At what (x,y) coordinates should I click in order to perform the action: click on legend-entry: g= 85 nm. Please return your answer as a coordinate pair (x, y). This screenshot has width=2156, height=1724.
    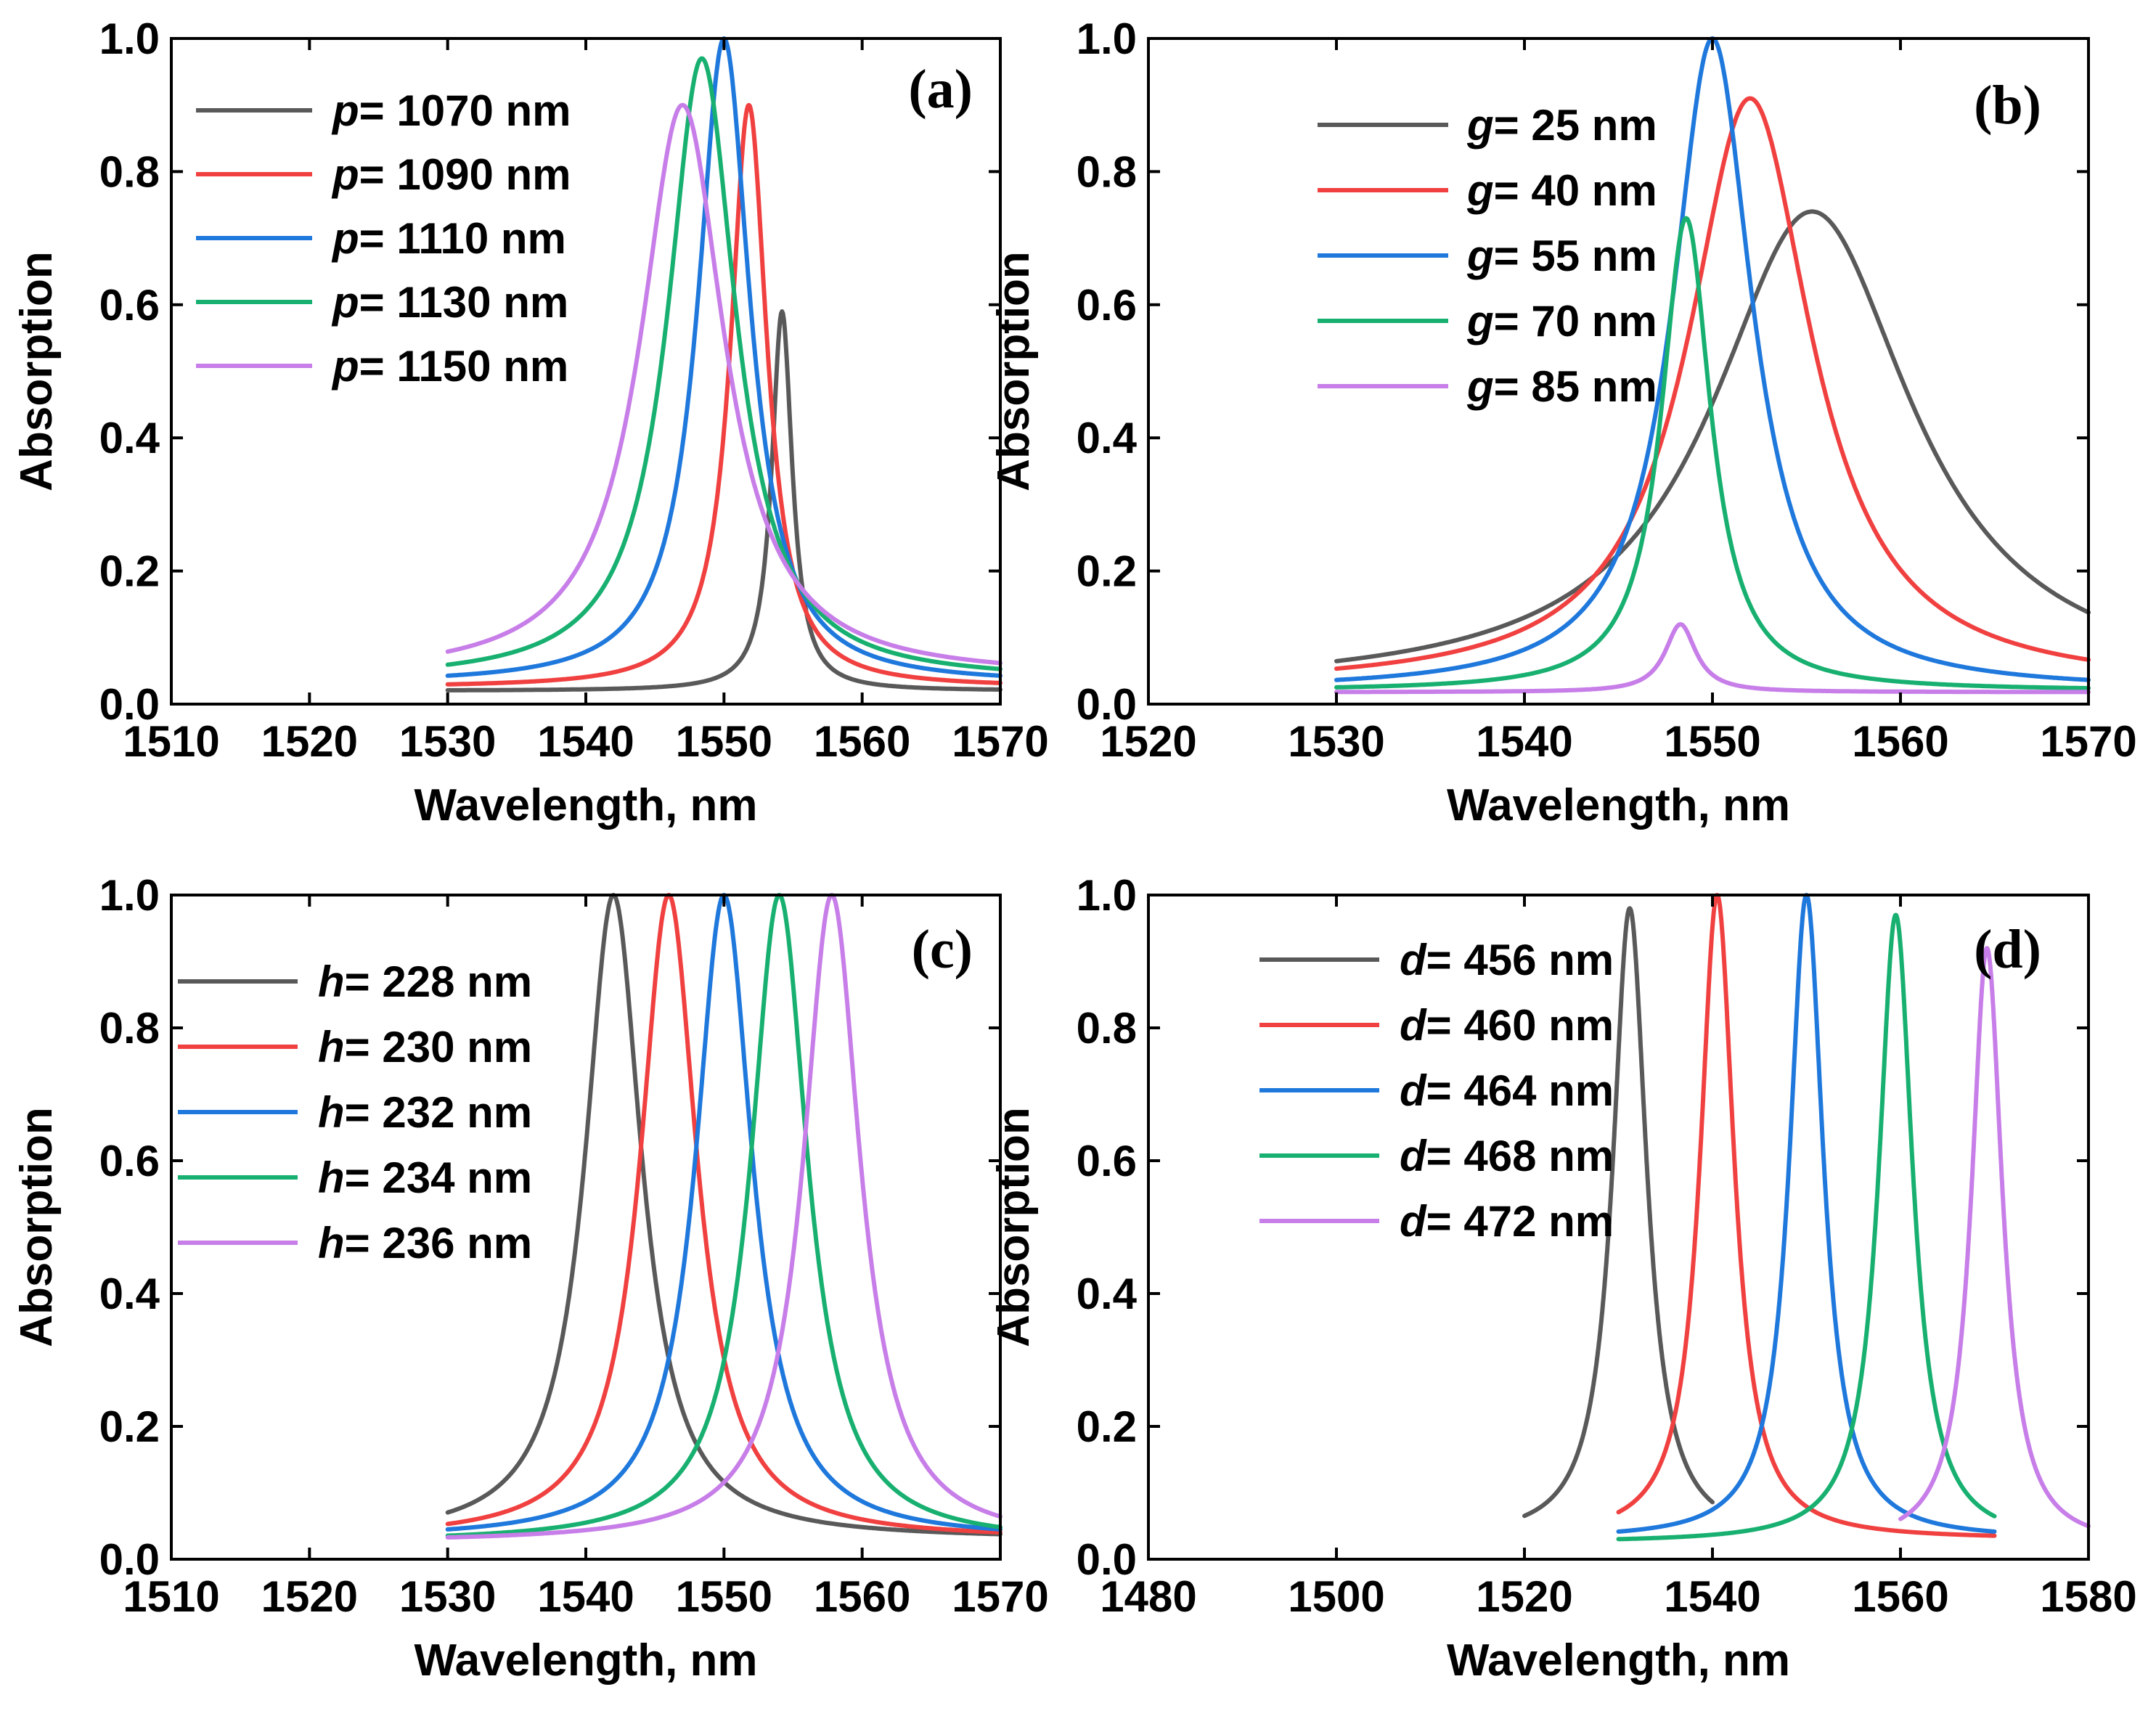
    Looking at the image, I should click on (1562, 386).